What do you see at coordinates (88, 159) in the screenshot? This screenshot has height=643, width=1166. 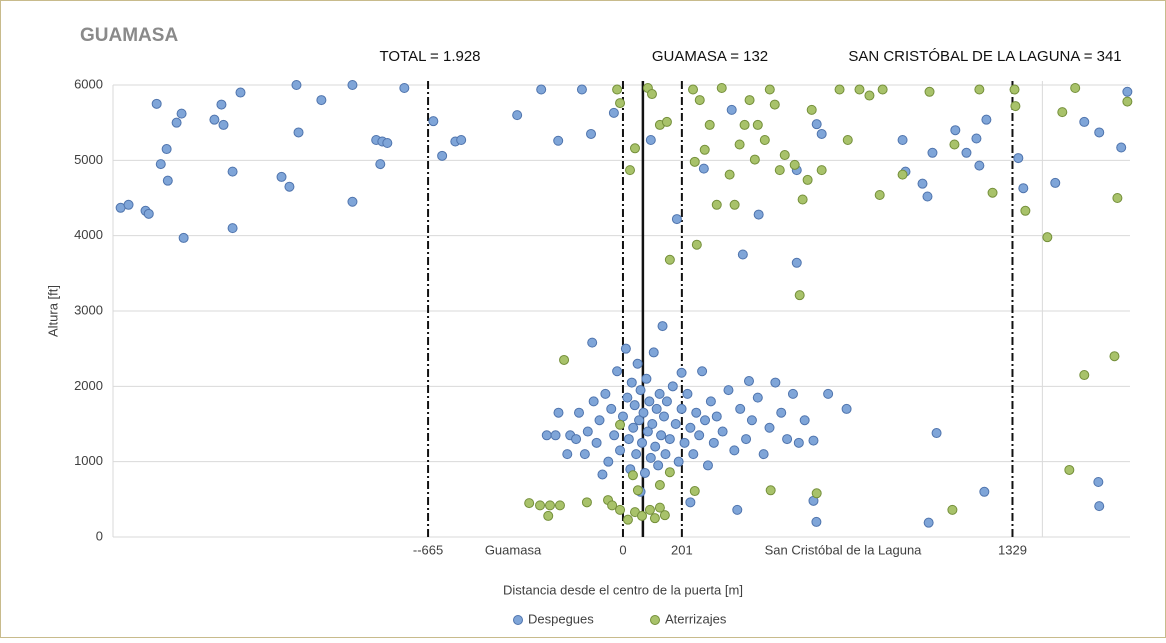 I see `y-tick-label: 5000` at bounding box center [88, 159].